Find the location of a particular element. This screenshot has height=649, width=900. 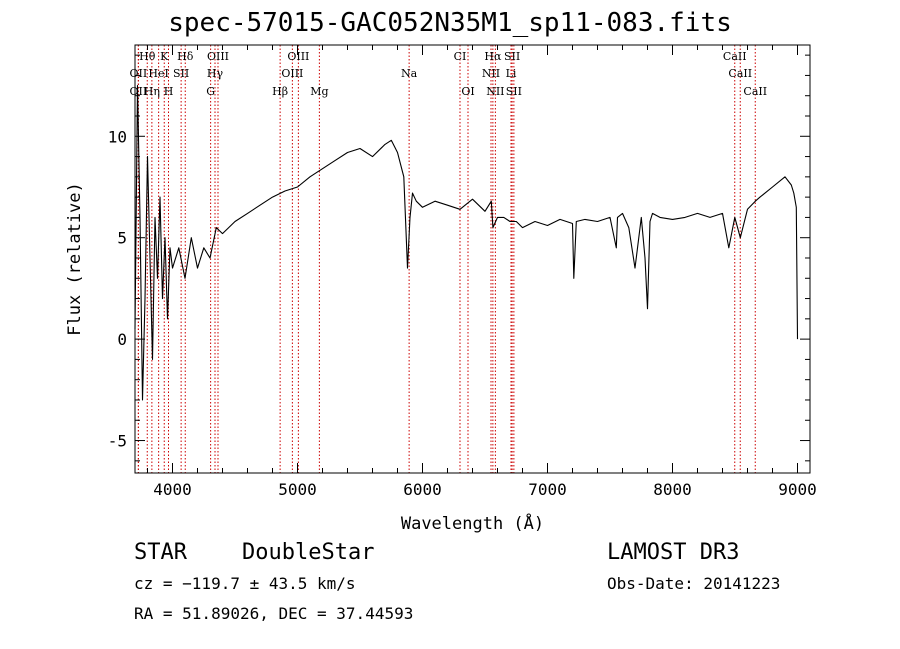

x-axis-label: Wavelength (Å) is located at coordinates (472, 523).